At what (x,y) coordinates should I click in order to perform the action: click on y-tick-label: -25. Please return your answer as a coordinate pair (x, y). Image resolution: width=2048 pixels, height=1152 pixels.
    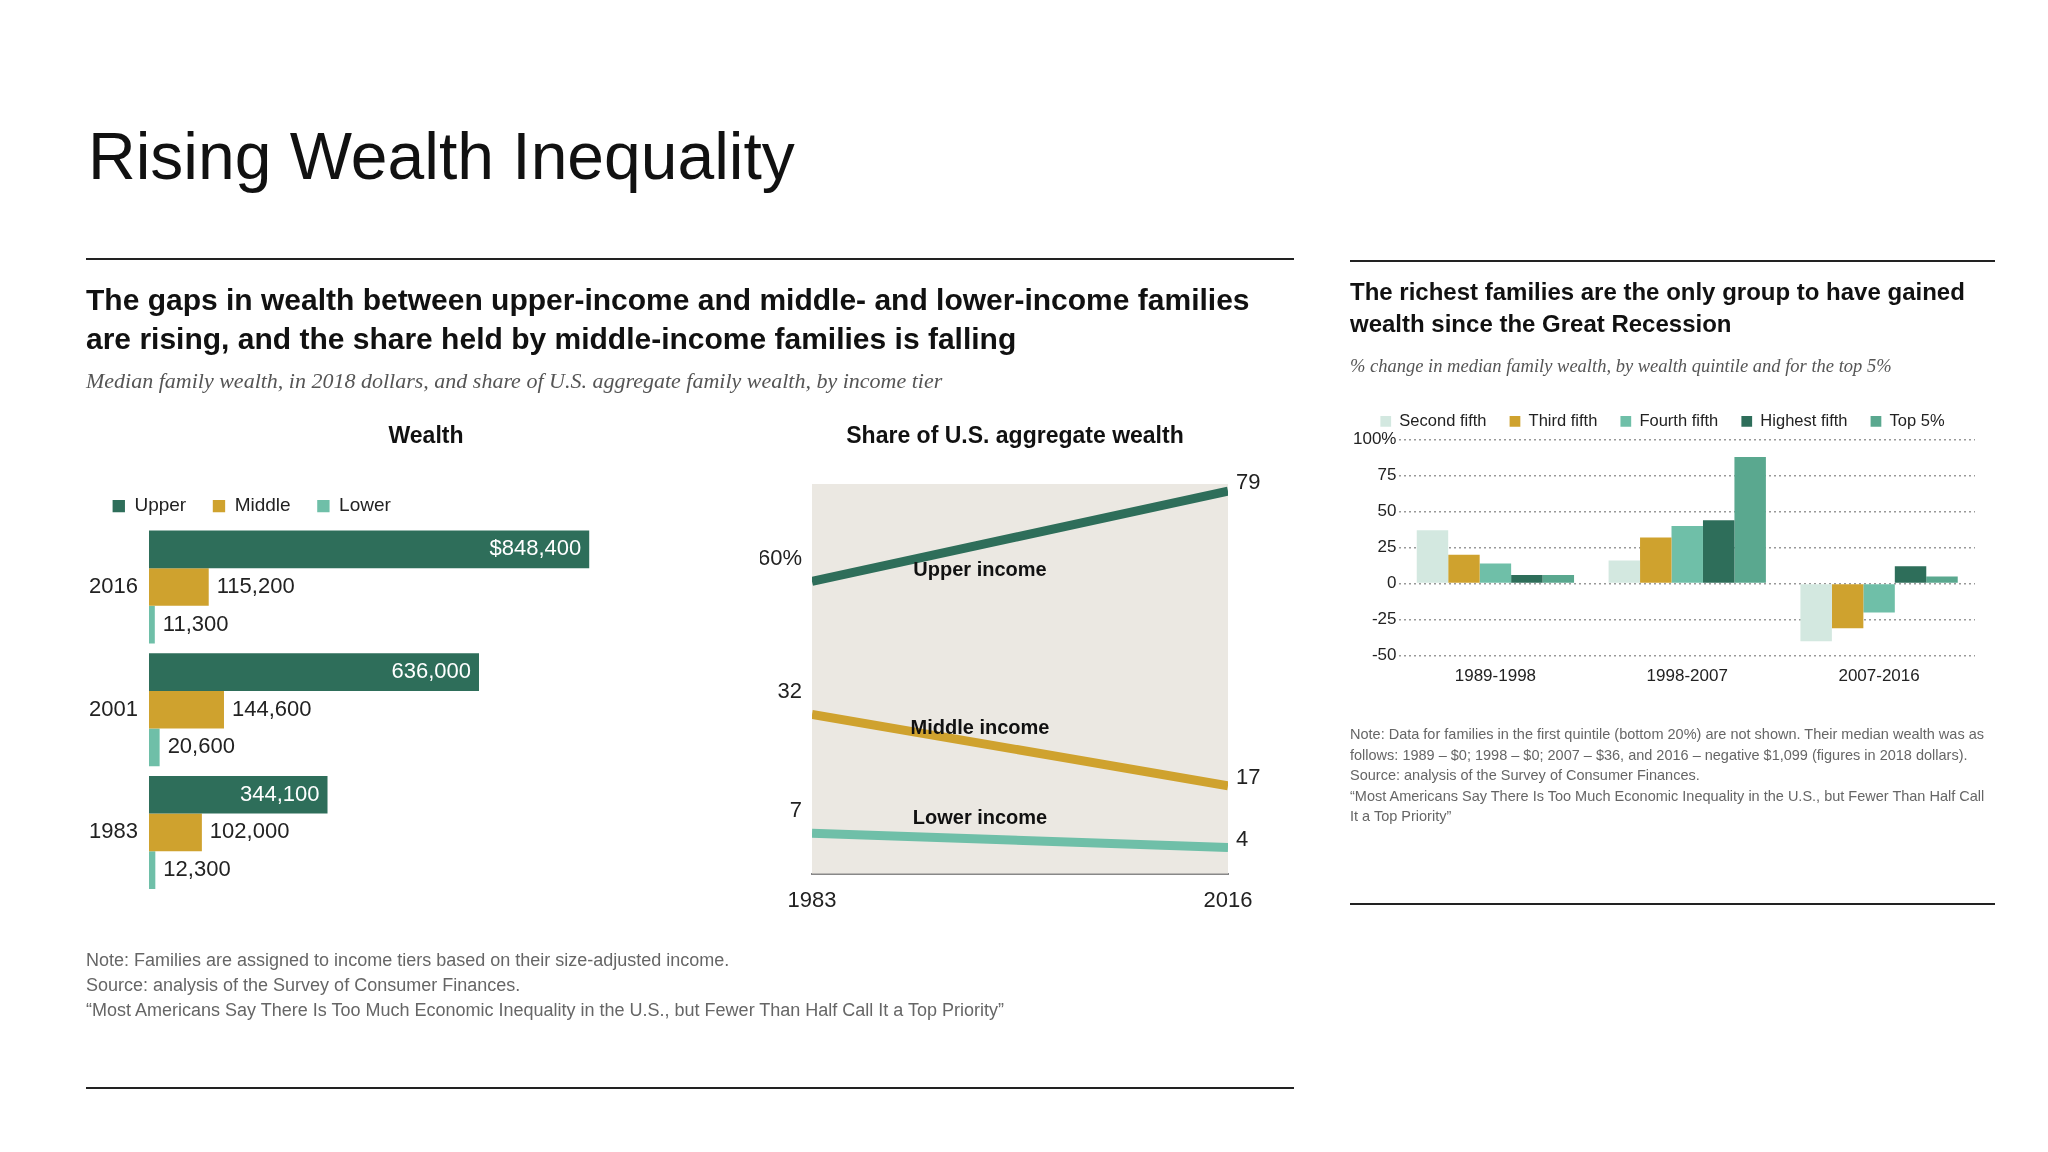
    Looking at the image, I should click on (1384, 619).